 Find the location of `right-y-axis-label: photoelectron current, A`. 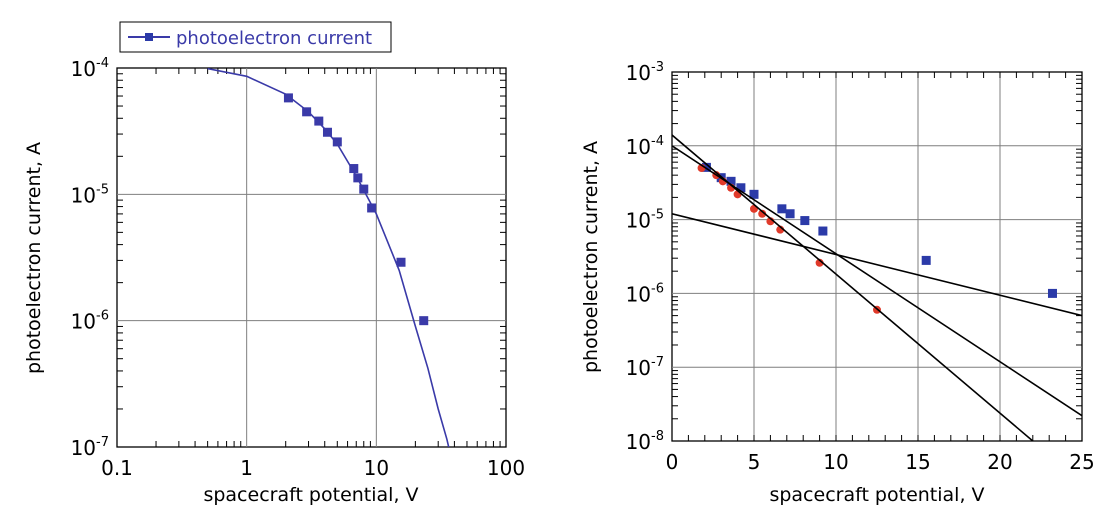

right-y-axis-label: photoelectron current, A is located at coordinates (591, 257).